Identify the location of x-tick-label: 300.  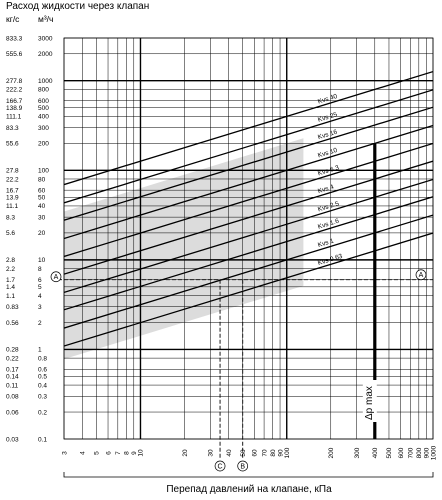
(357, 452).